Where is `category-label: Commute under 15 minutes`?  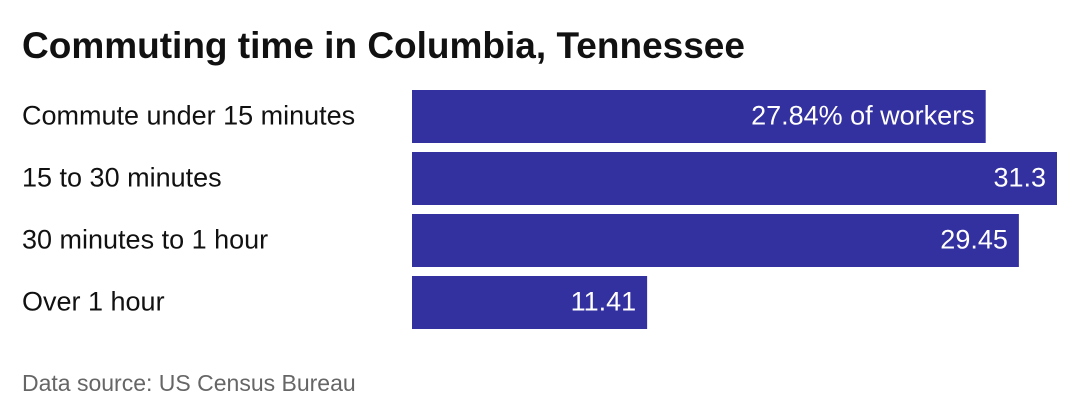 category-label: Commute under 15 minutes is located at coordinates (188, 116).